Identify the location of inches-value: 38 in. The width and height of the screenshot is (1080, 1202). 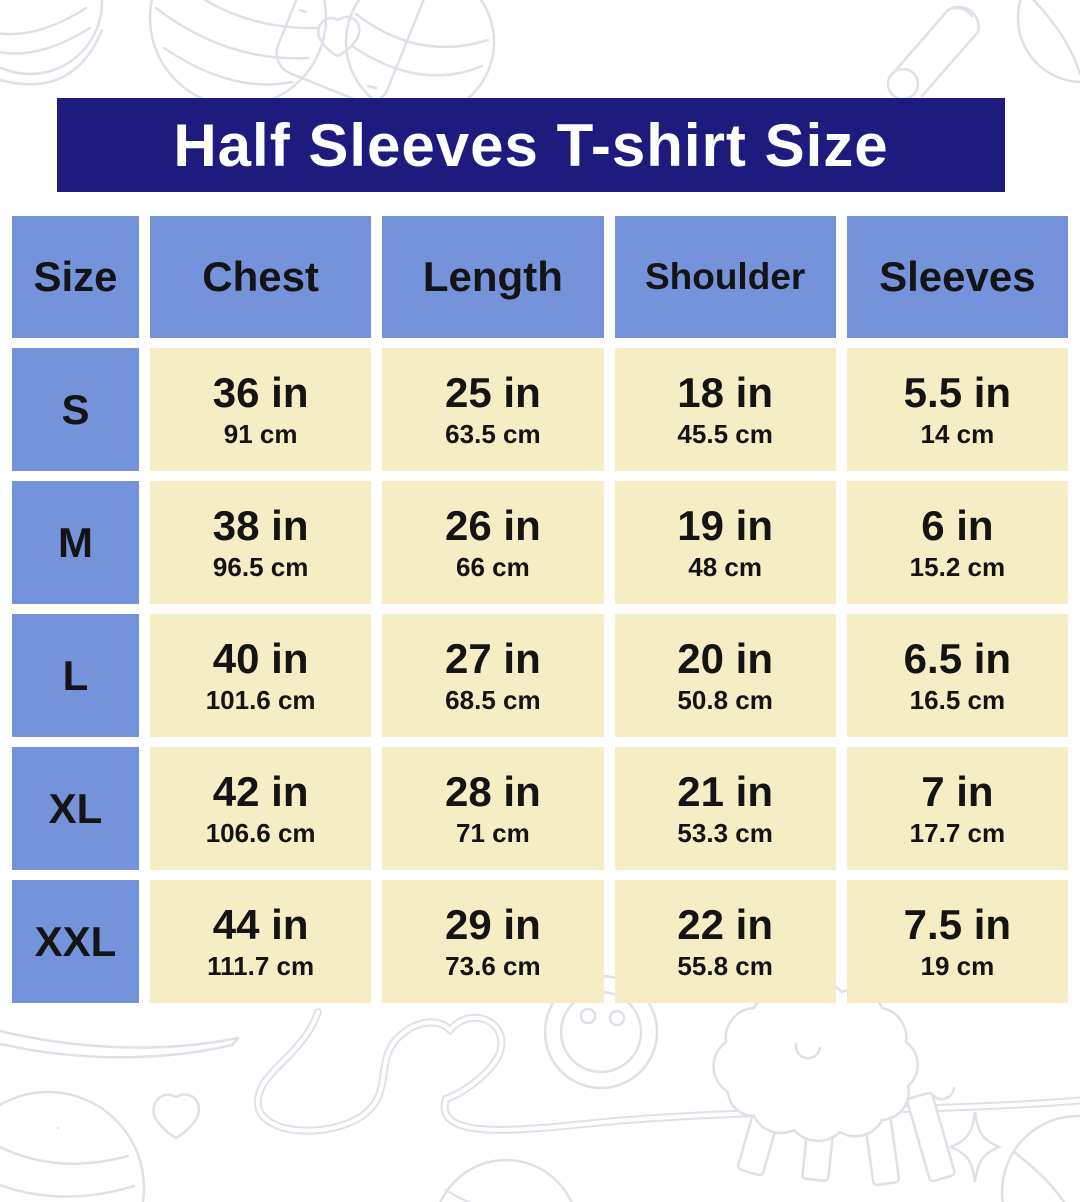
(260, 525).